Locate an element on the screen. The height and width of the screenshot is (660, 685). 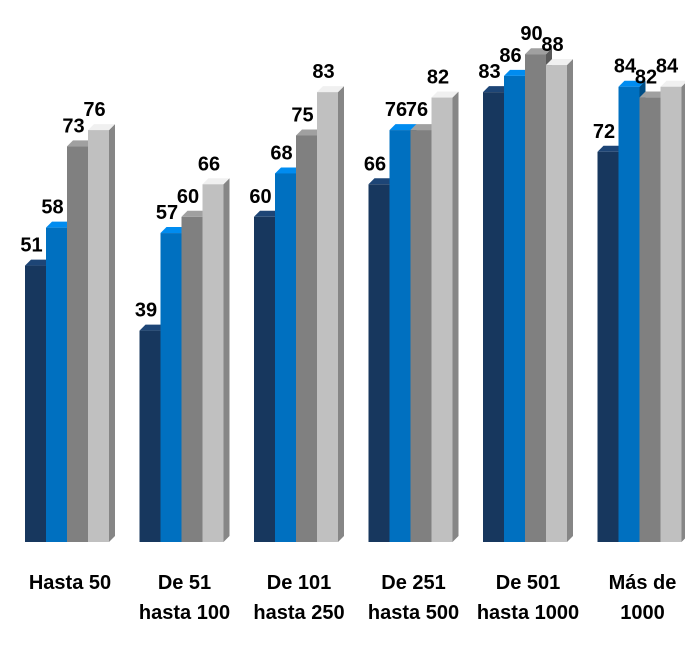
data-label: 75 is located at coordinates (302, 116).